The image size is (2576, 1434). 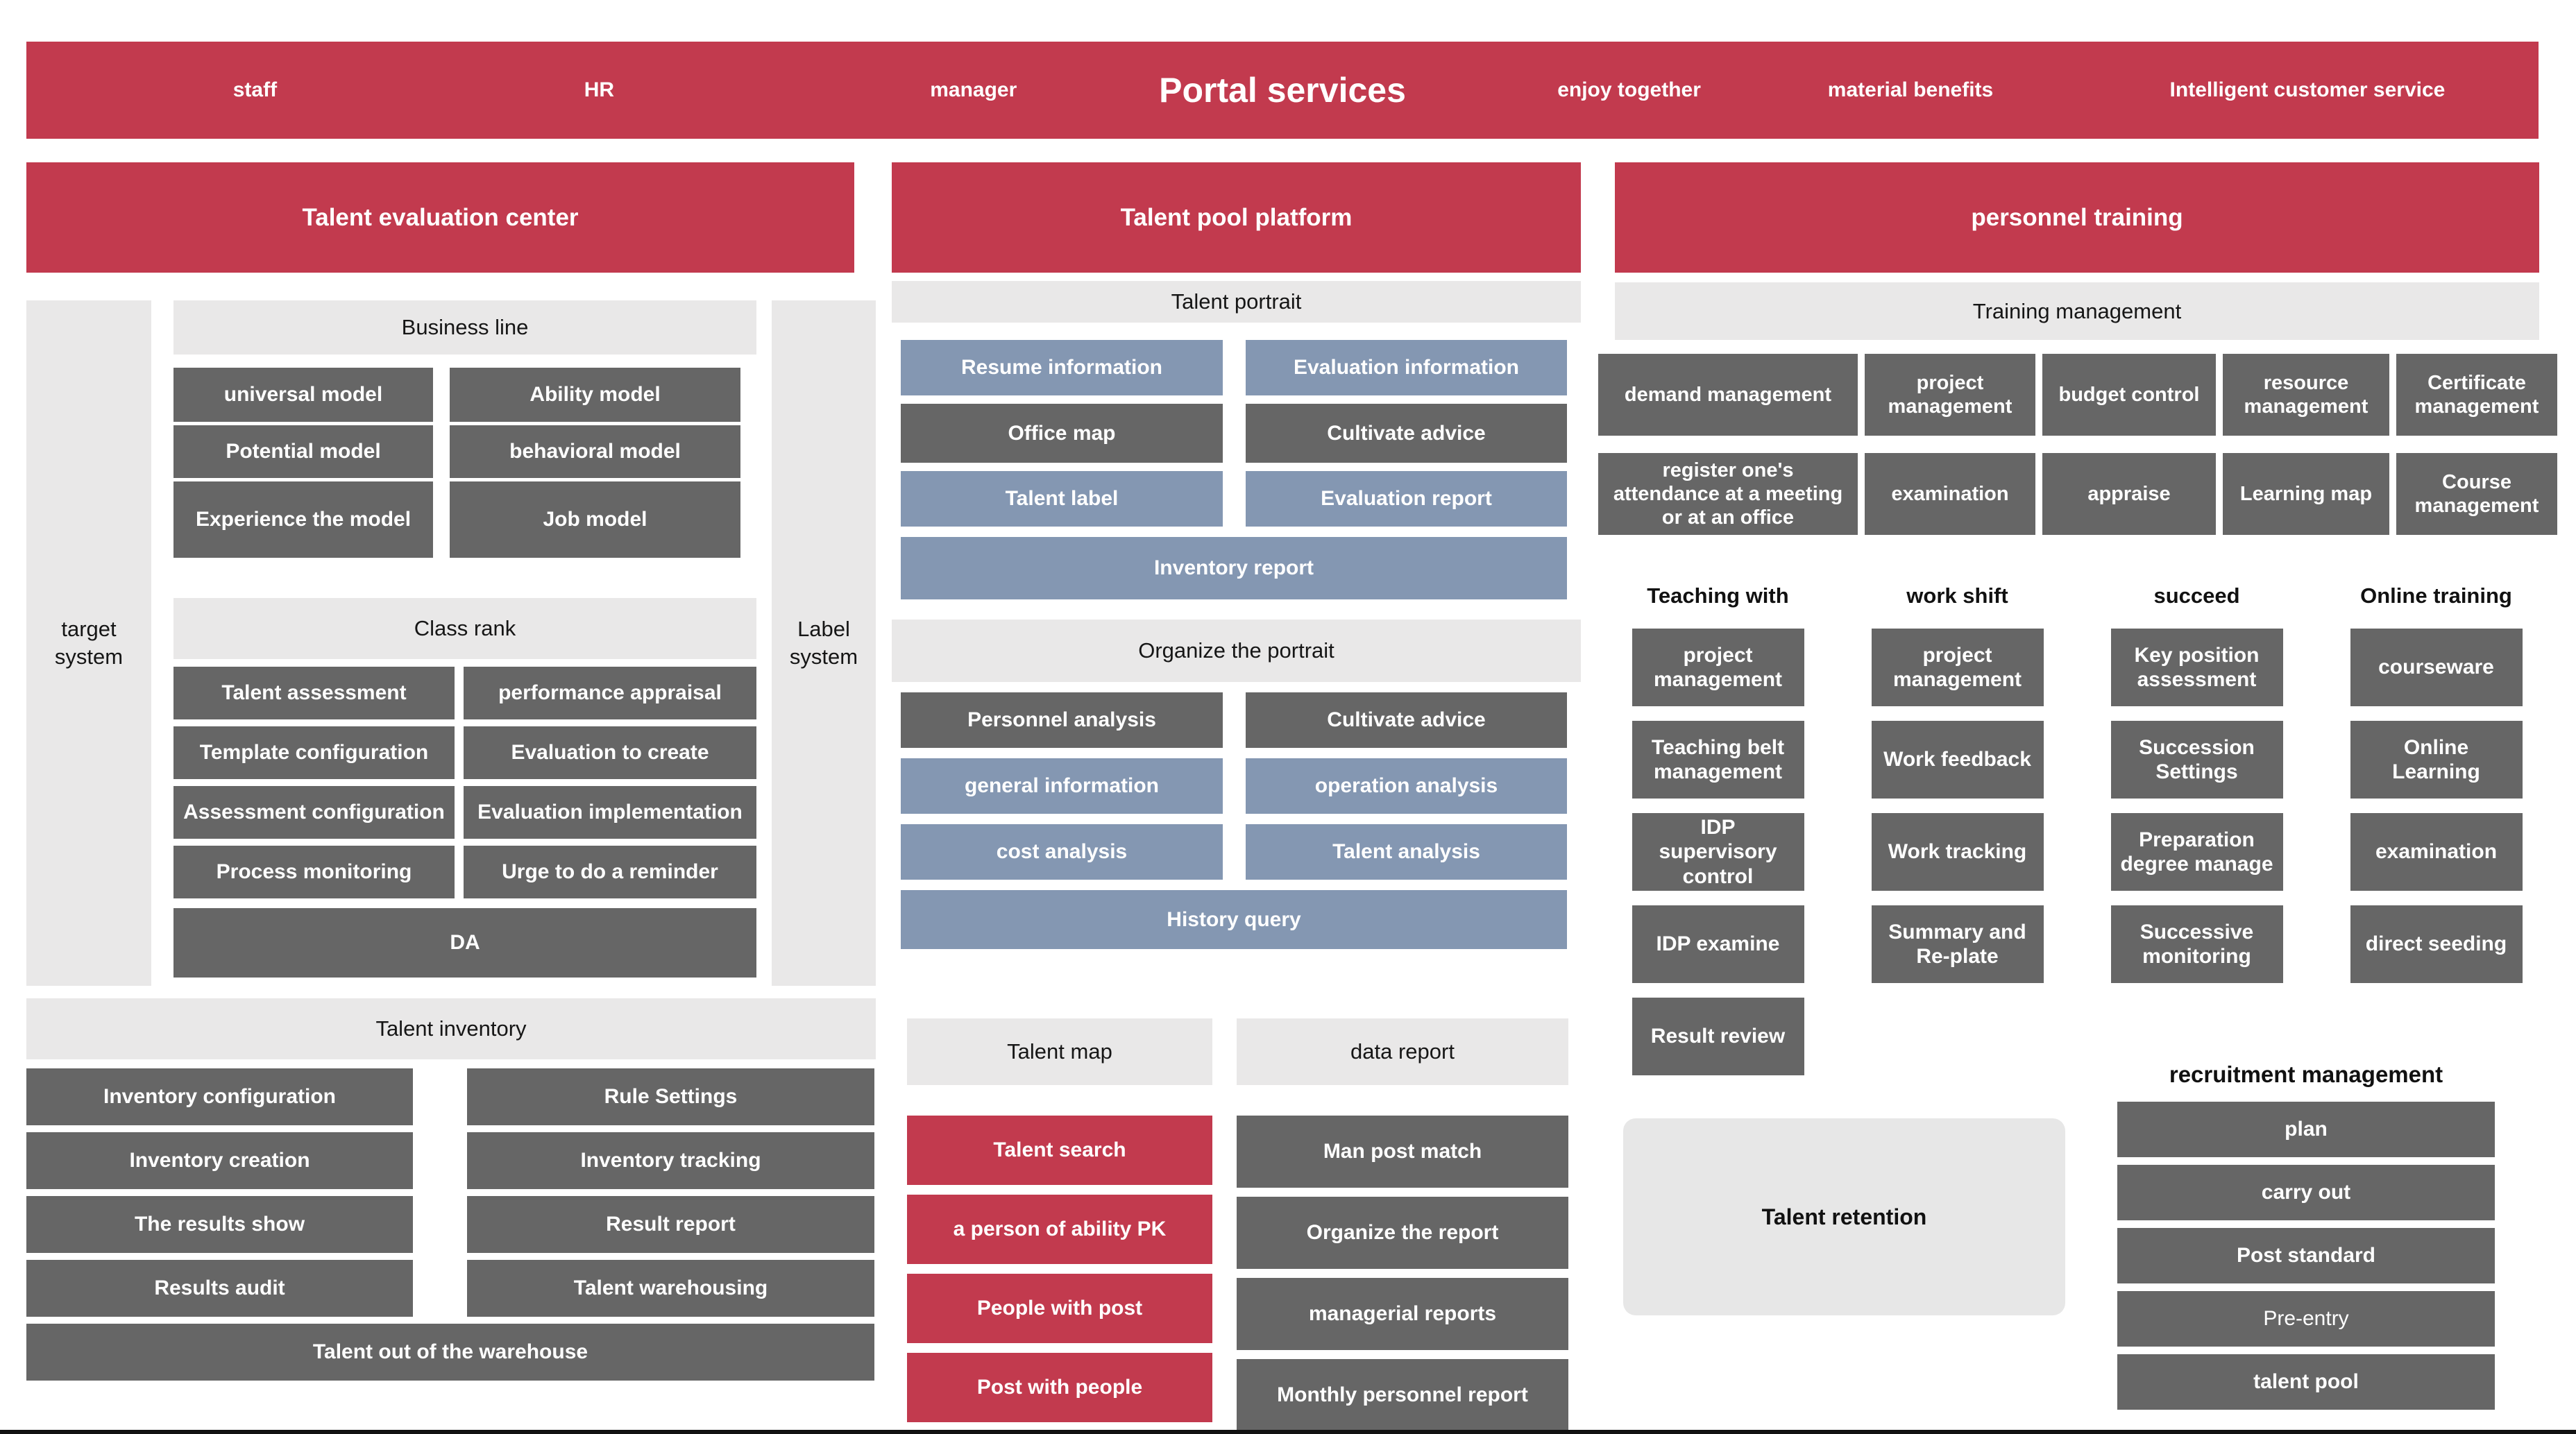 I want to click on module-box: Result report, so click(x=670, y=1224).